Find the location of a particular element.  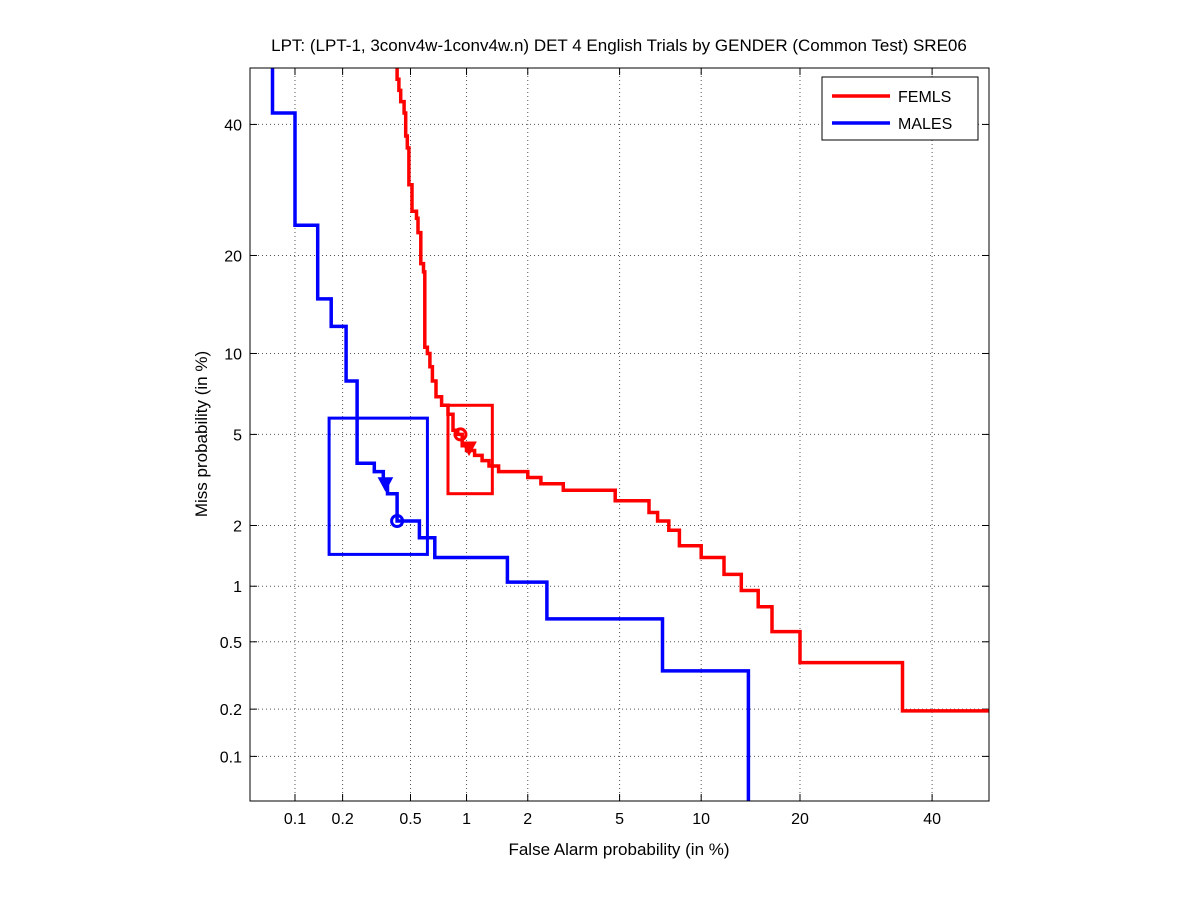

x-tick-label: 2 is located at coordinates (527, 819).